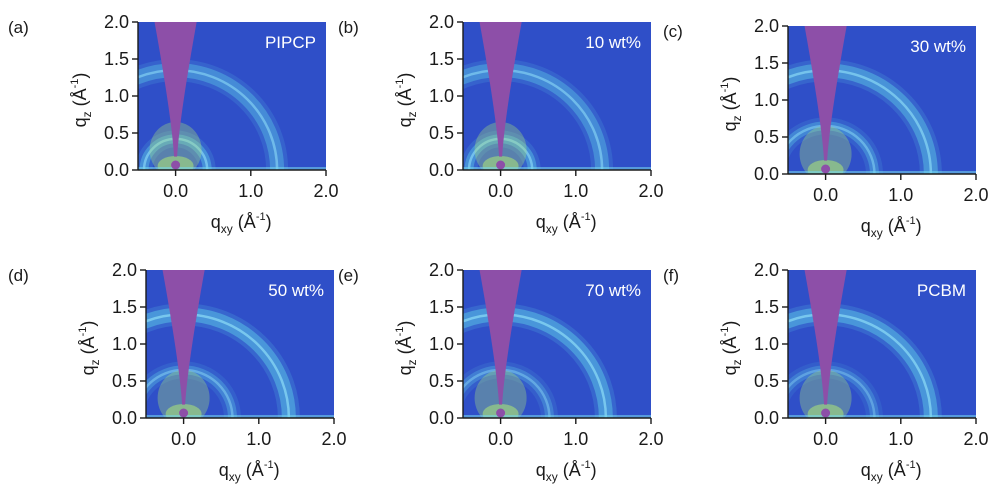 This screenshot has width=997, height=504. What do you see at coordinates (673, 31) in the screenshot?
I see `panel-letter: (c)` at bounding box center [673, 31].